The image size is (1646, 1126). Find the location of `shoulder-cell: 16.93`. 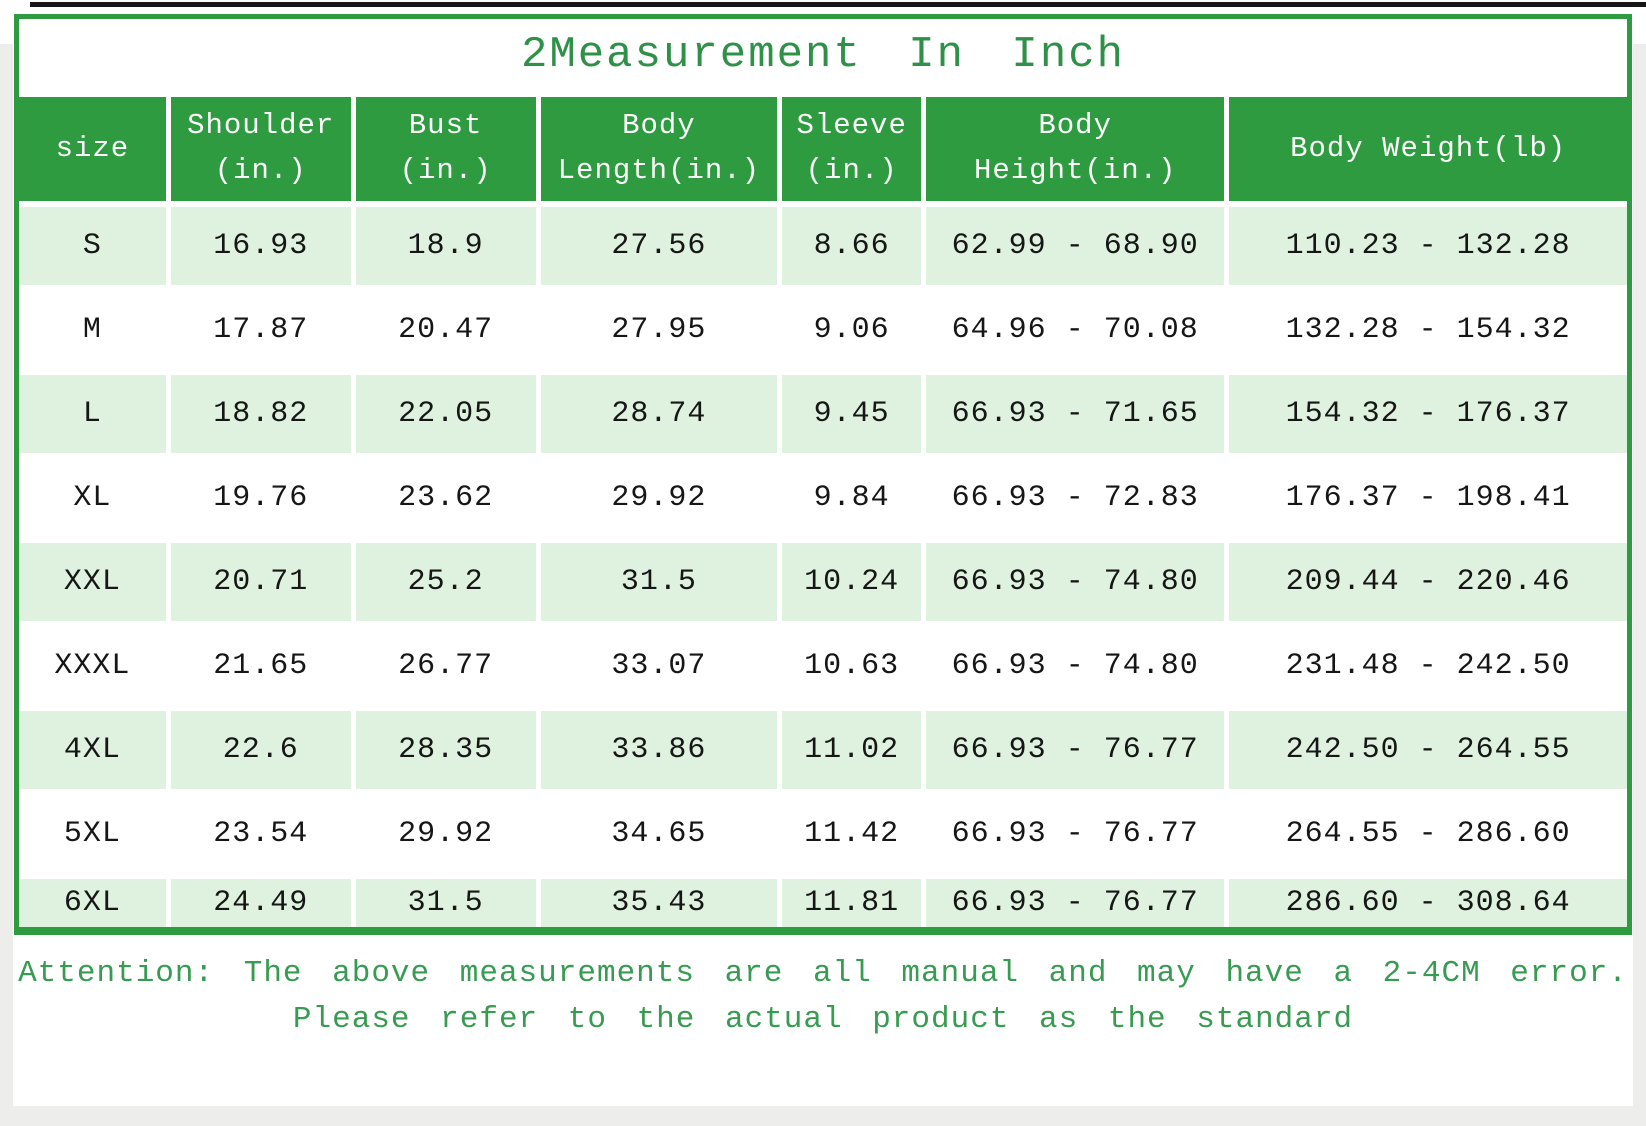

shoulder-cell: 16.93 is located at coordinates (260, 246).